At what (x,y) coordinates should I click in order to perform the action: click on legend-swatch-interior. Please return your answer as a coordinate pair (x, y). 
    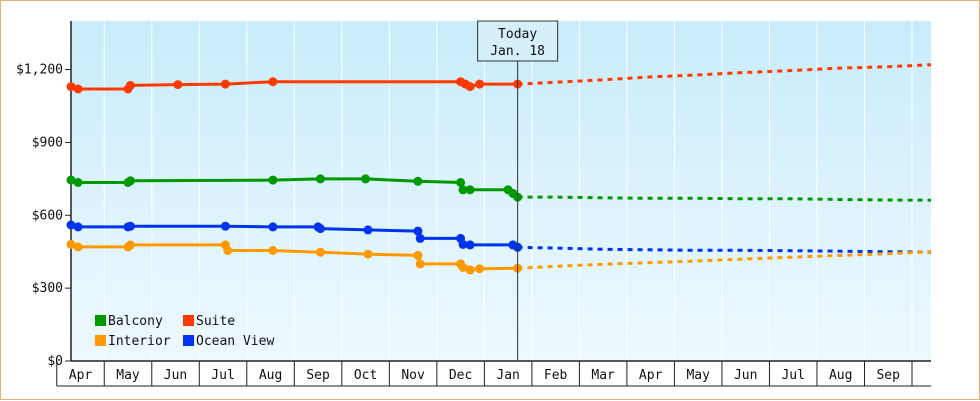
    Looking at the image, I should click on (100, 340).